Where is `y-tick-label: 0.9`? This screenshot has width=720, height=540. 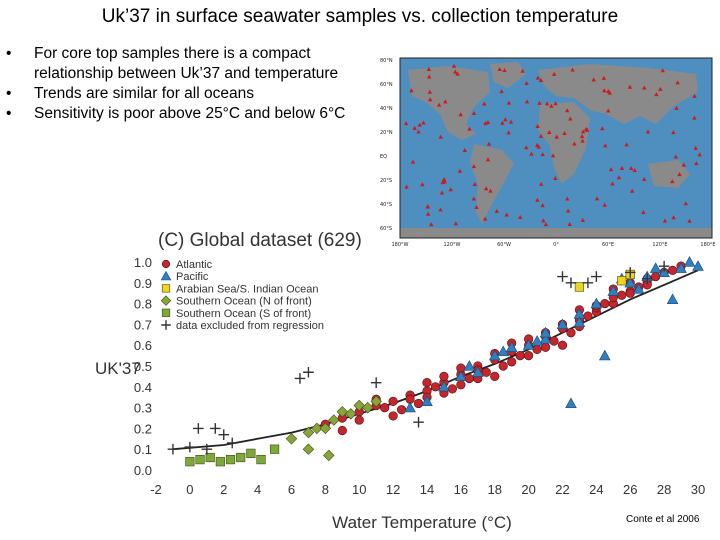
y-tick-label: 0.9 is located at coordinates (143, 283).